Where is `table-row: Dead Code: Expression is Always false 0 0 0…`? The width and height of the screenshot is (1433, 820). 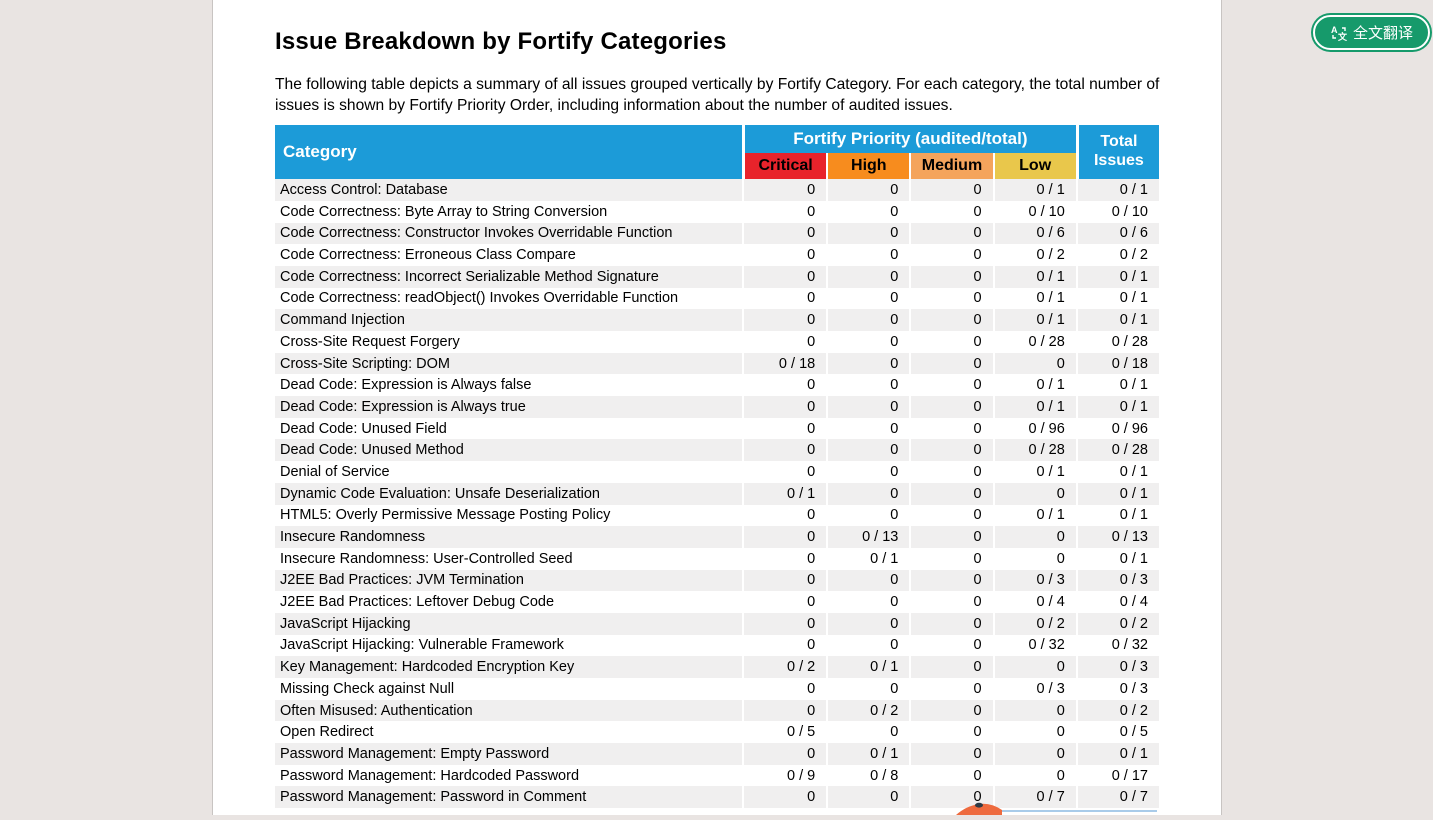
table-row: Dead Code: Expression is Always false 0 0 0… is located at coordinates (717, 385).